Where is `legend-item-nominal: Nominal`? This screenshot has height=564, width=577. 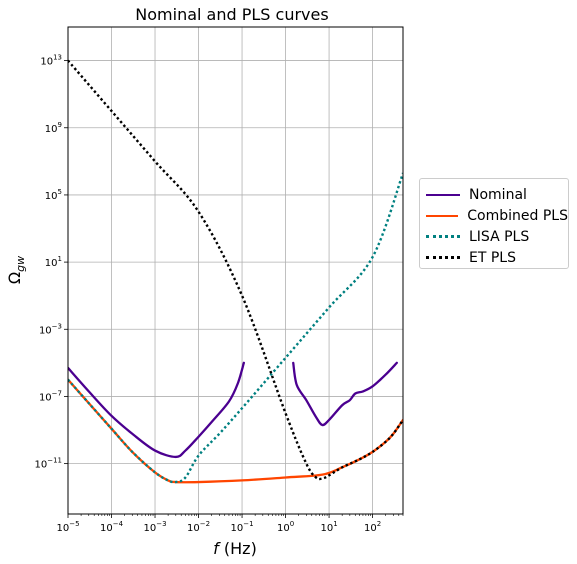 legend-item-nominal: Nominal is located at coordinates (497, 194).